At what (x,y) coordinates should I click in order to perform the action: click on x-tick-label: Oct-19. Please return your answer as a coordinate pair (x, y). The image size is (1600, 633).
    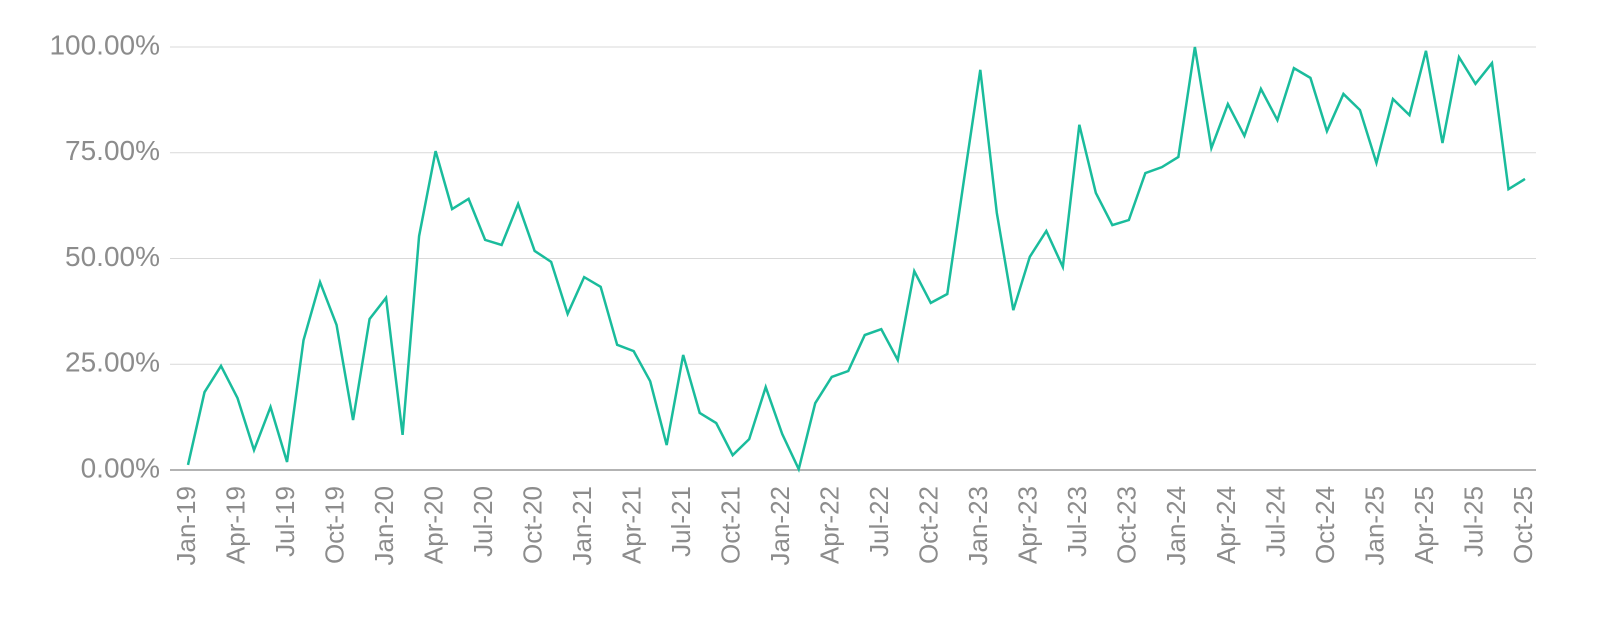
    Looking at the image, I should click on (334, 525).